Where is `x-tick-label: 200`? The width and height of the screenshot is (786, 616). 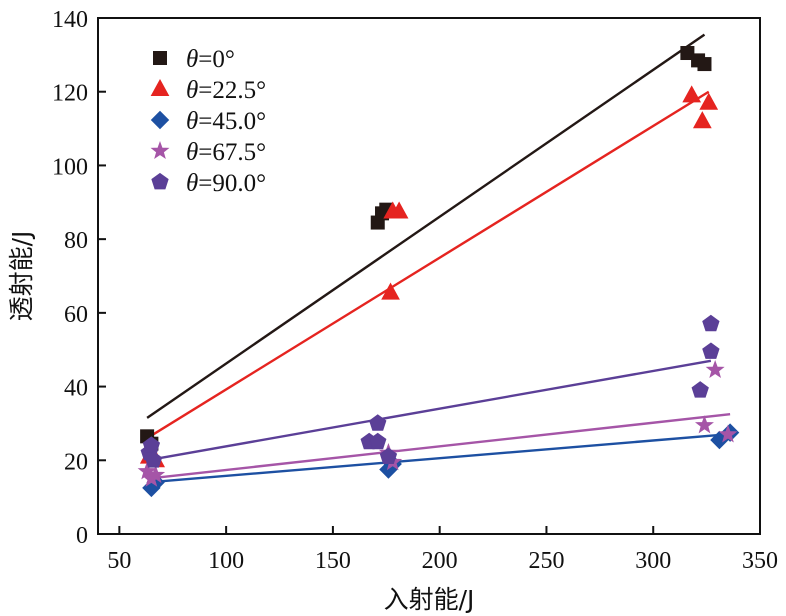
x-tick-label: 200 is located at coordinates (440, 561).